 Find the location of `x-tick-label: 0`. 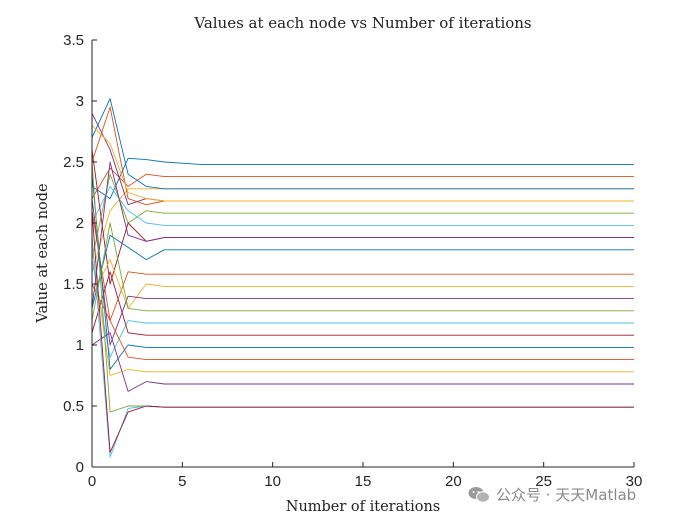

x-tick-label: 0 is located at coordinates (92, 481).